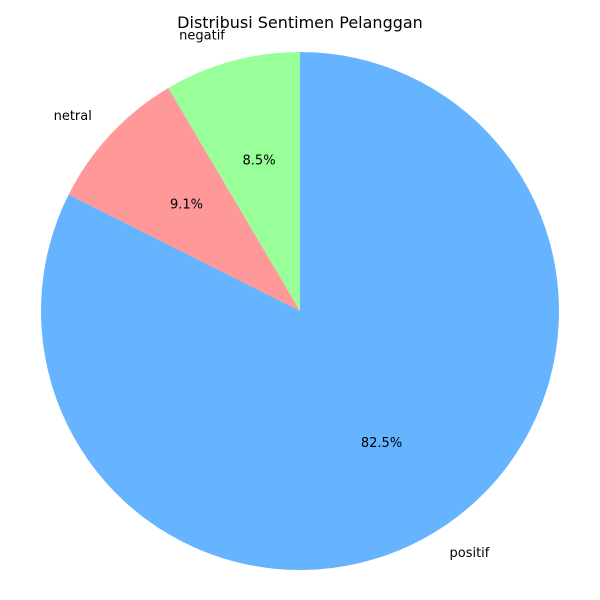  Describe the element at coordinates (300, 22) in the screenshot. I see `chart-title: Distribusi Sentimen Pelanggan` at that location.